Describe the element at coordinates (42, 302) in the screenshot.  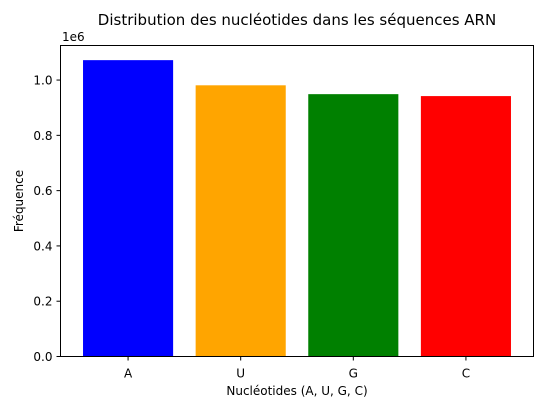
I see `y-tick-label: 0.2` at that location.